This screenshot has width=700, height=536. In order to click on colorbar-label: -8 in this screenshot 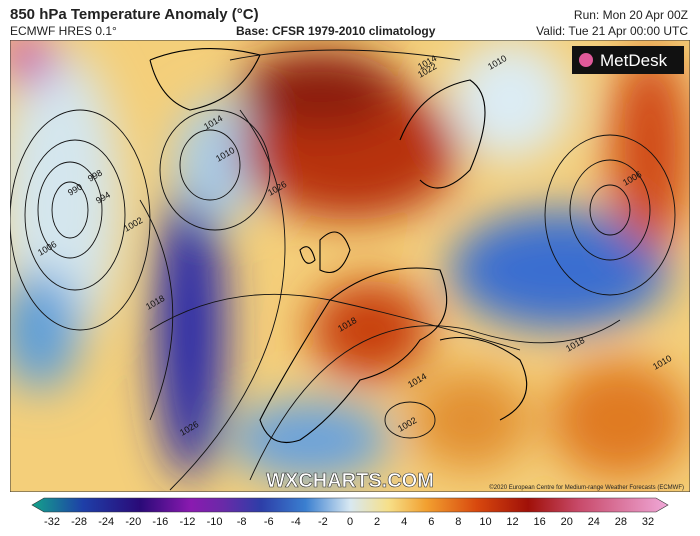, I will do `click(242, 522)`.